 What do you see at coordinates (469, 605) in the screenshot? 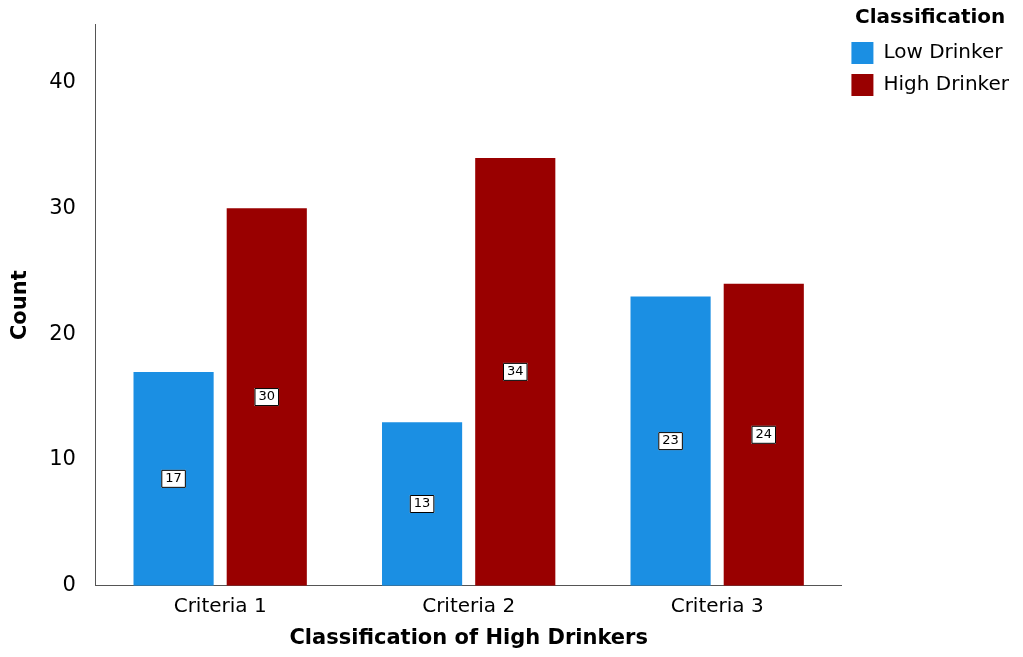
I see `x-tick-label: Criteria 2` at bounding box center [469, 605].